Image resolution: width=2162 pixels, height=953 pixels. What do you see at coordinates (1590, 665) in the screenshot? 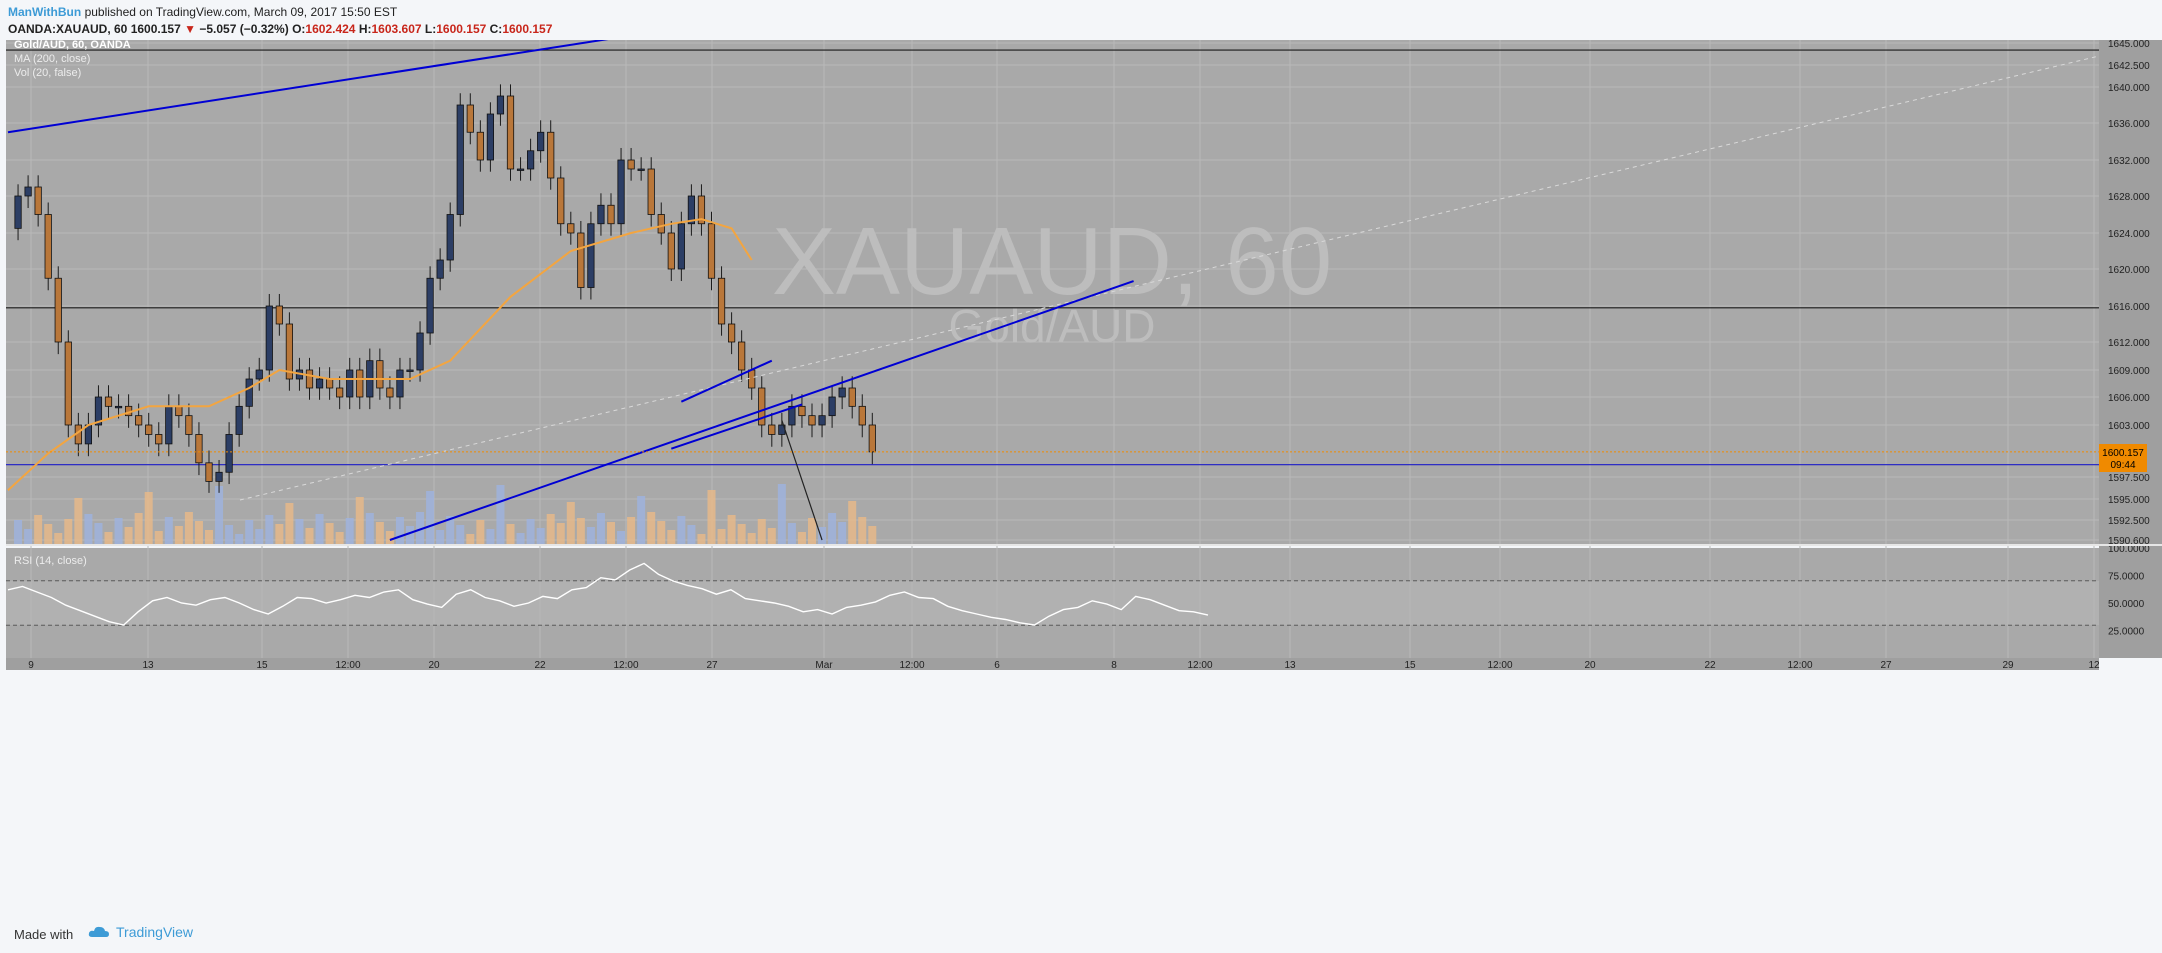
I see `time-tick-label: 20` at bounding box center [1590, 665].